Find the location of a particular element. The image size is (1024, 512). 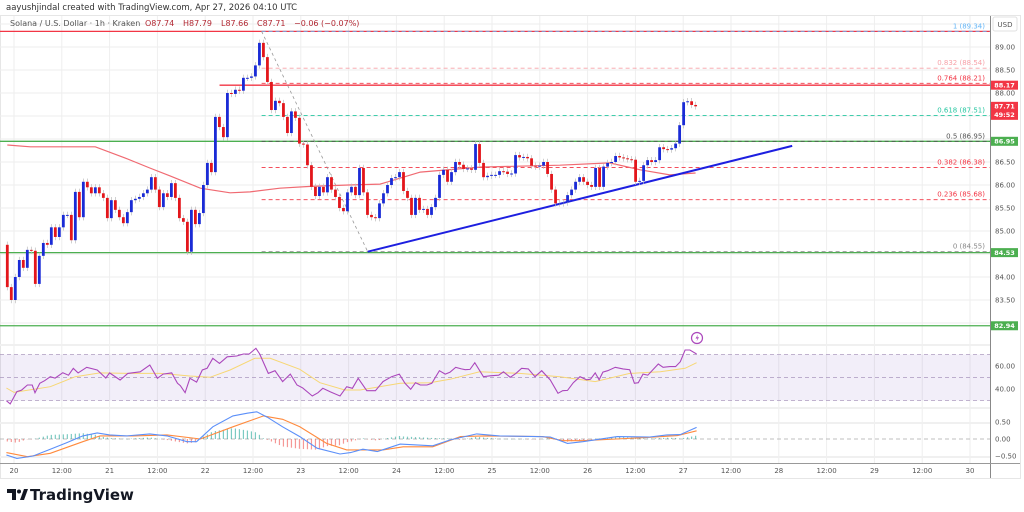

macd-tick-label: 0.50 is located at coordinates (1003, 423).